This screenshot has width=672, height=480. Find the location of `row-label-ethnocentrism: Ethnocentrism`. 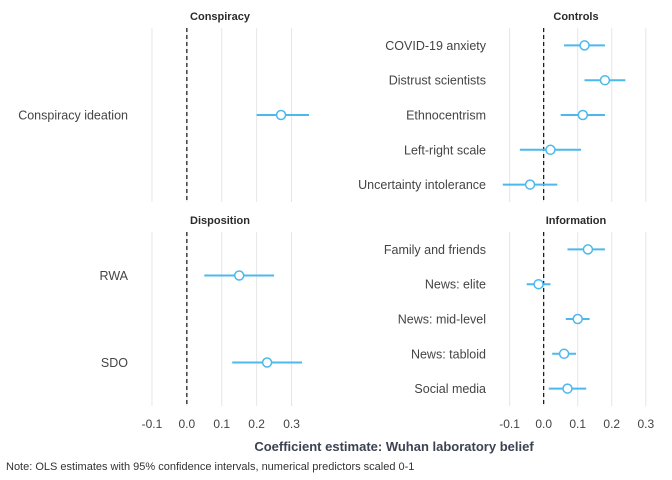

row-label-ethnocentrism: Ethnocentrism is located at coordinates (446, 116).